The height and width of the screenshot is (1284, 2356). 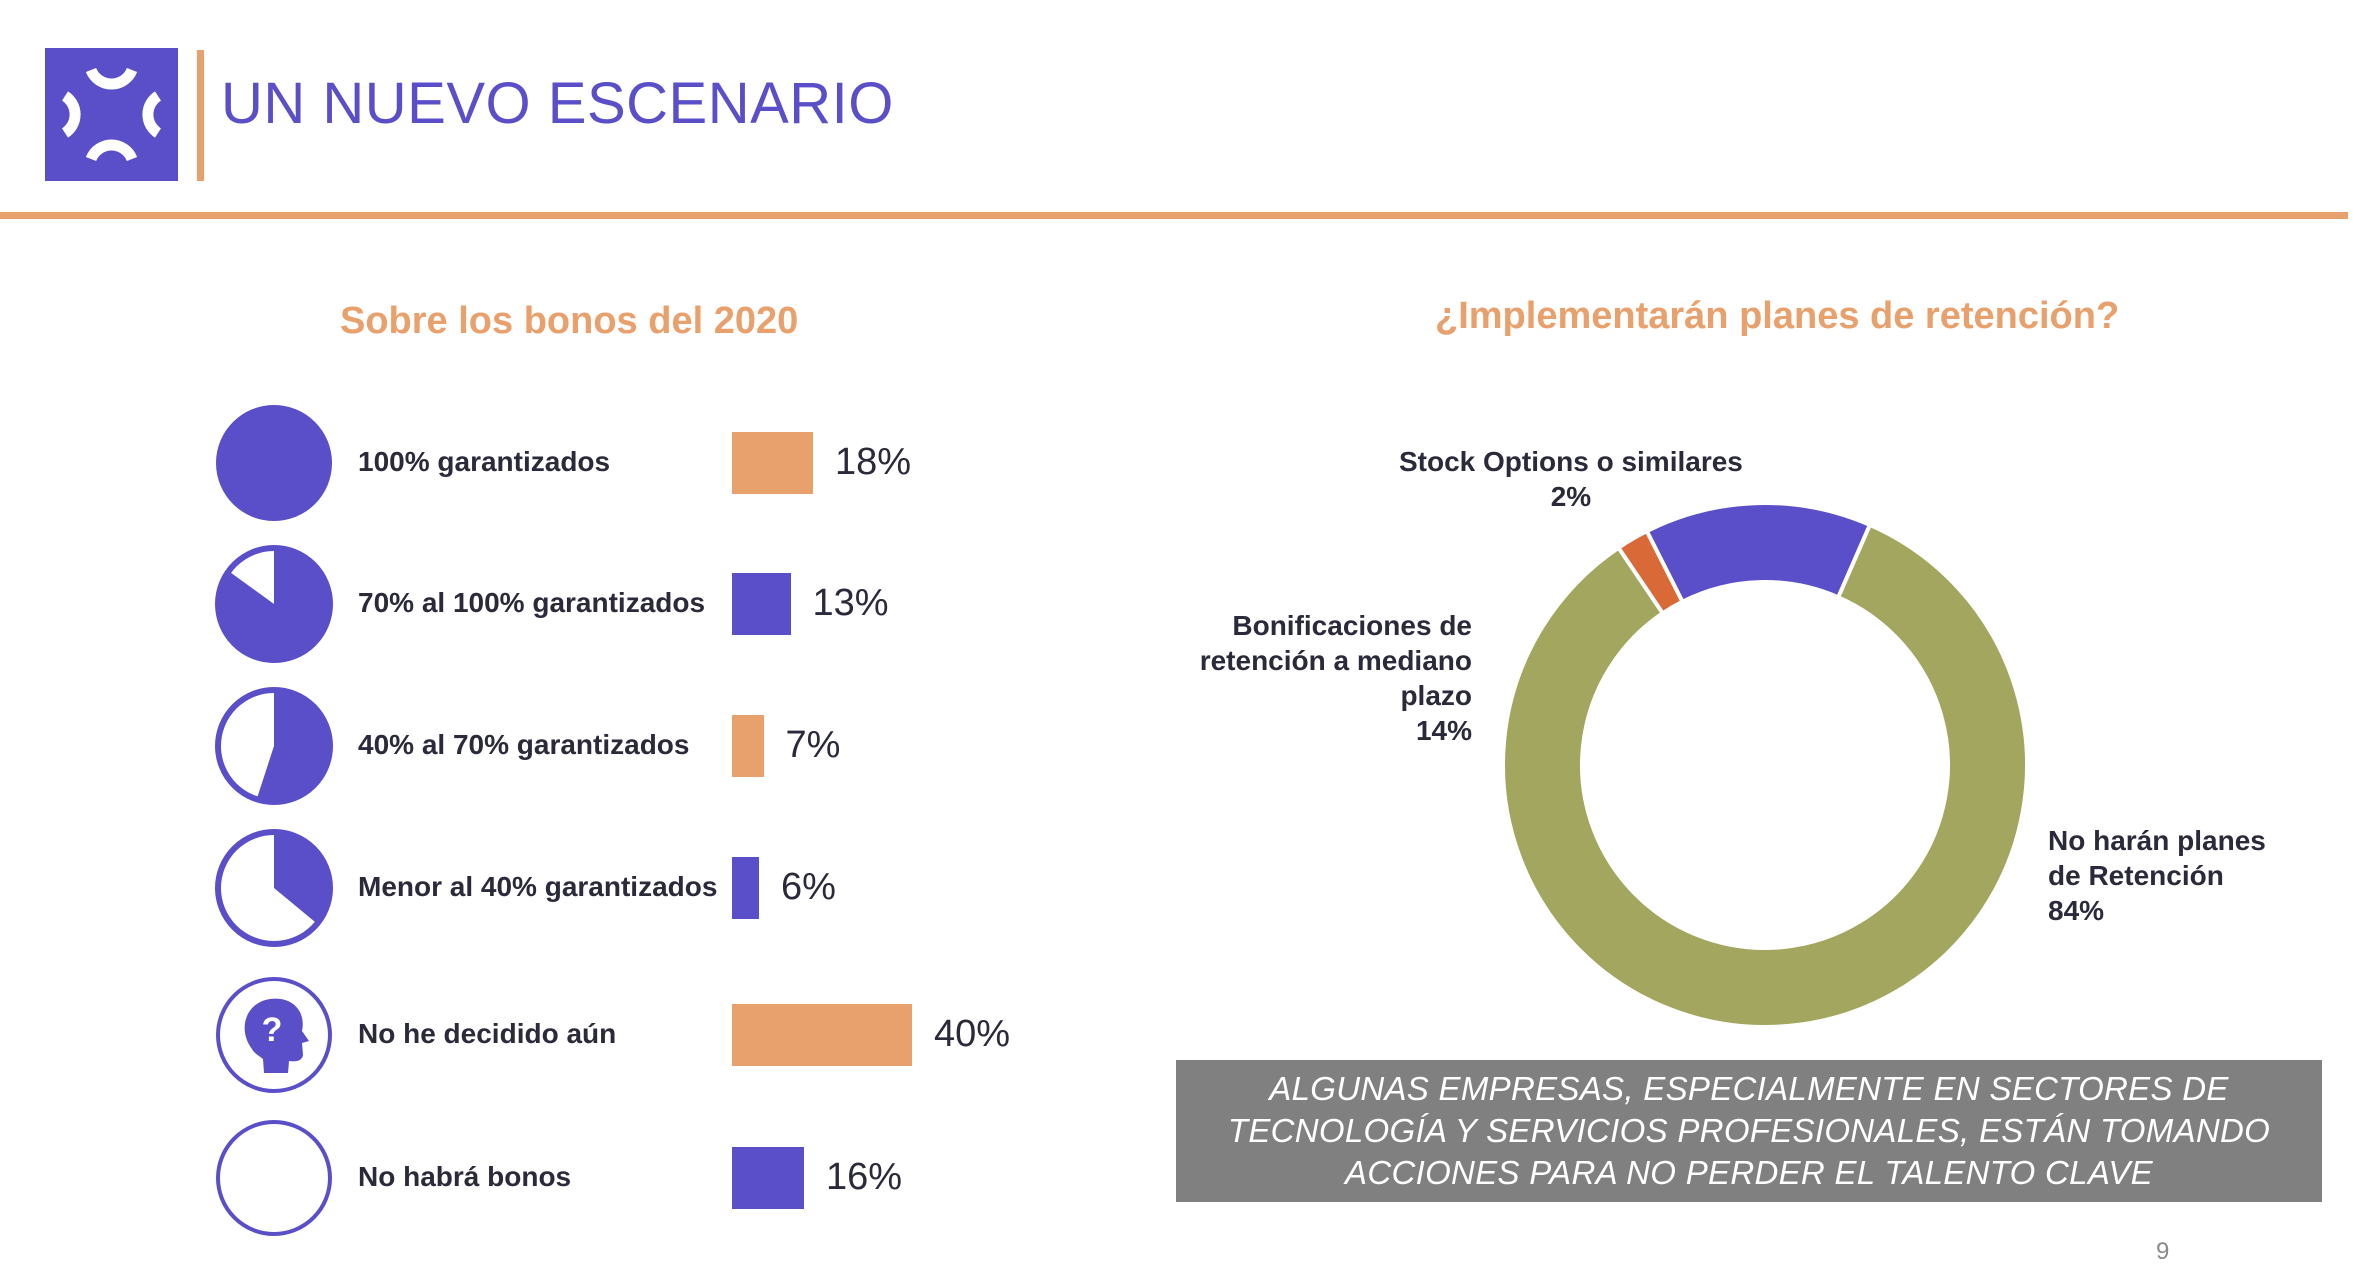 I want to click on no-retention-label: No harán planes de Retención 84%, so click(x=2157, y=875).